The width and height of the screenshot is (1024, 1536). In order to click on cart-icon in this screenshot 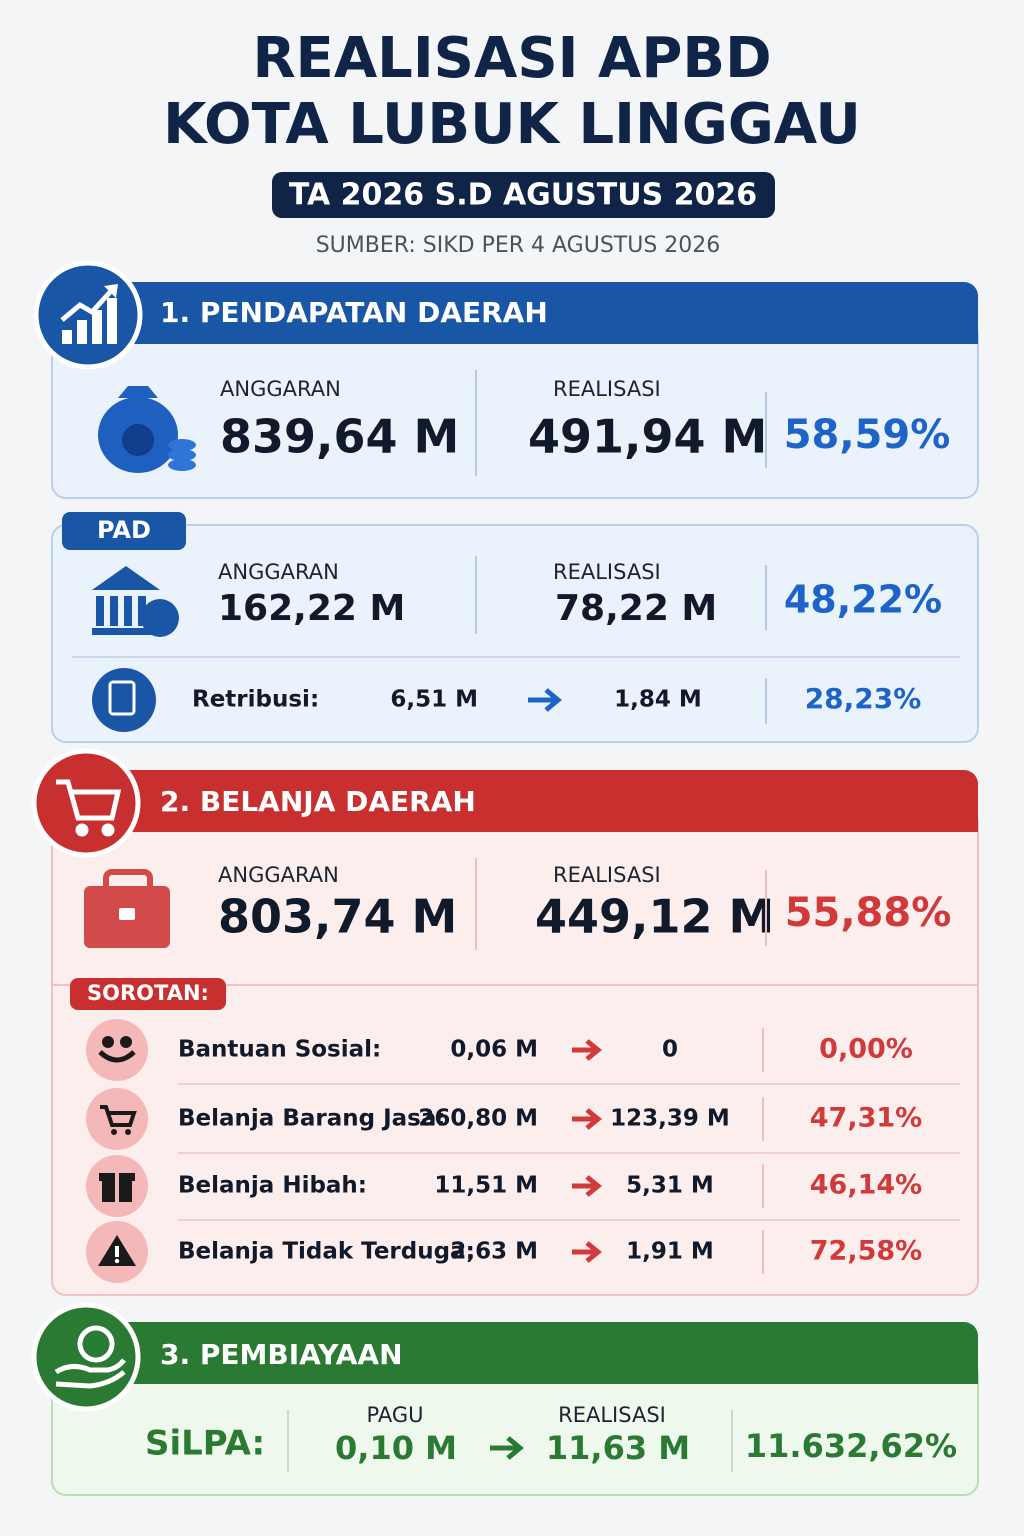, I will do `click(89, 808)`.